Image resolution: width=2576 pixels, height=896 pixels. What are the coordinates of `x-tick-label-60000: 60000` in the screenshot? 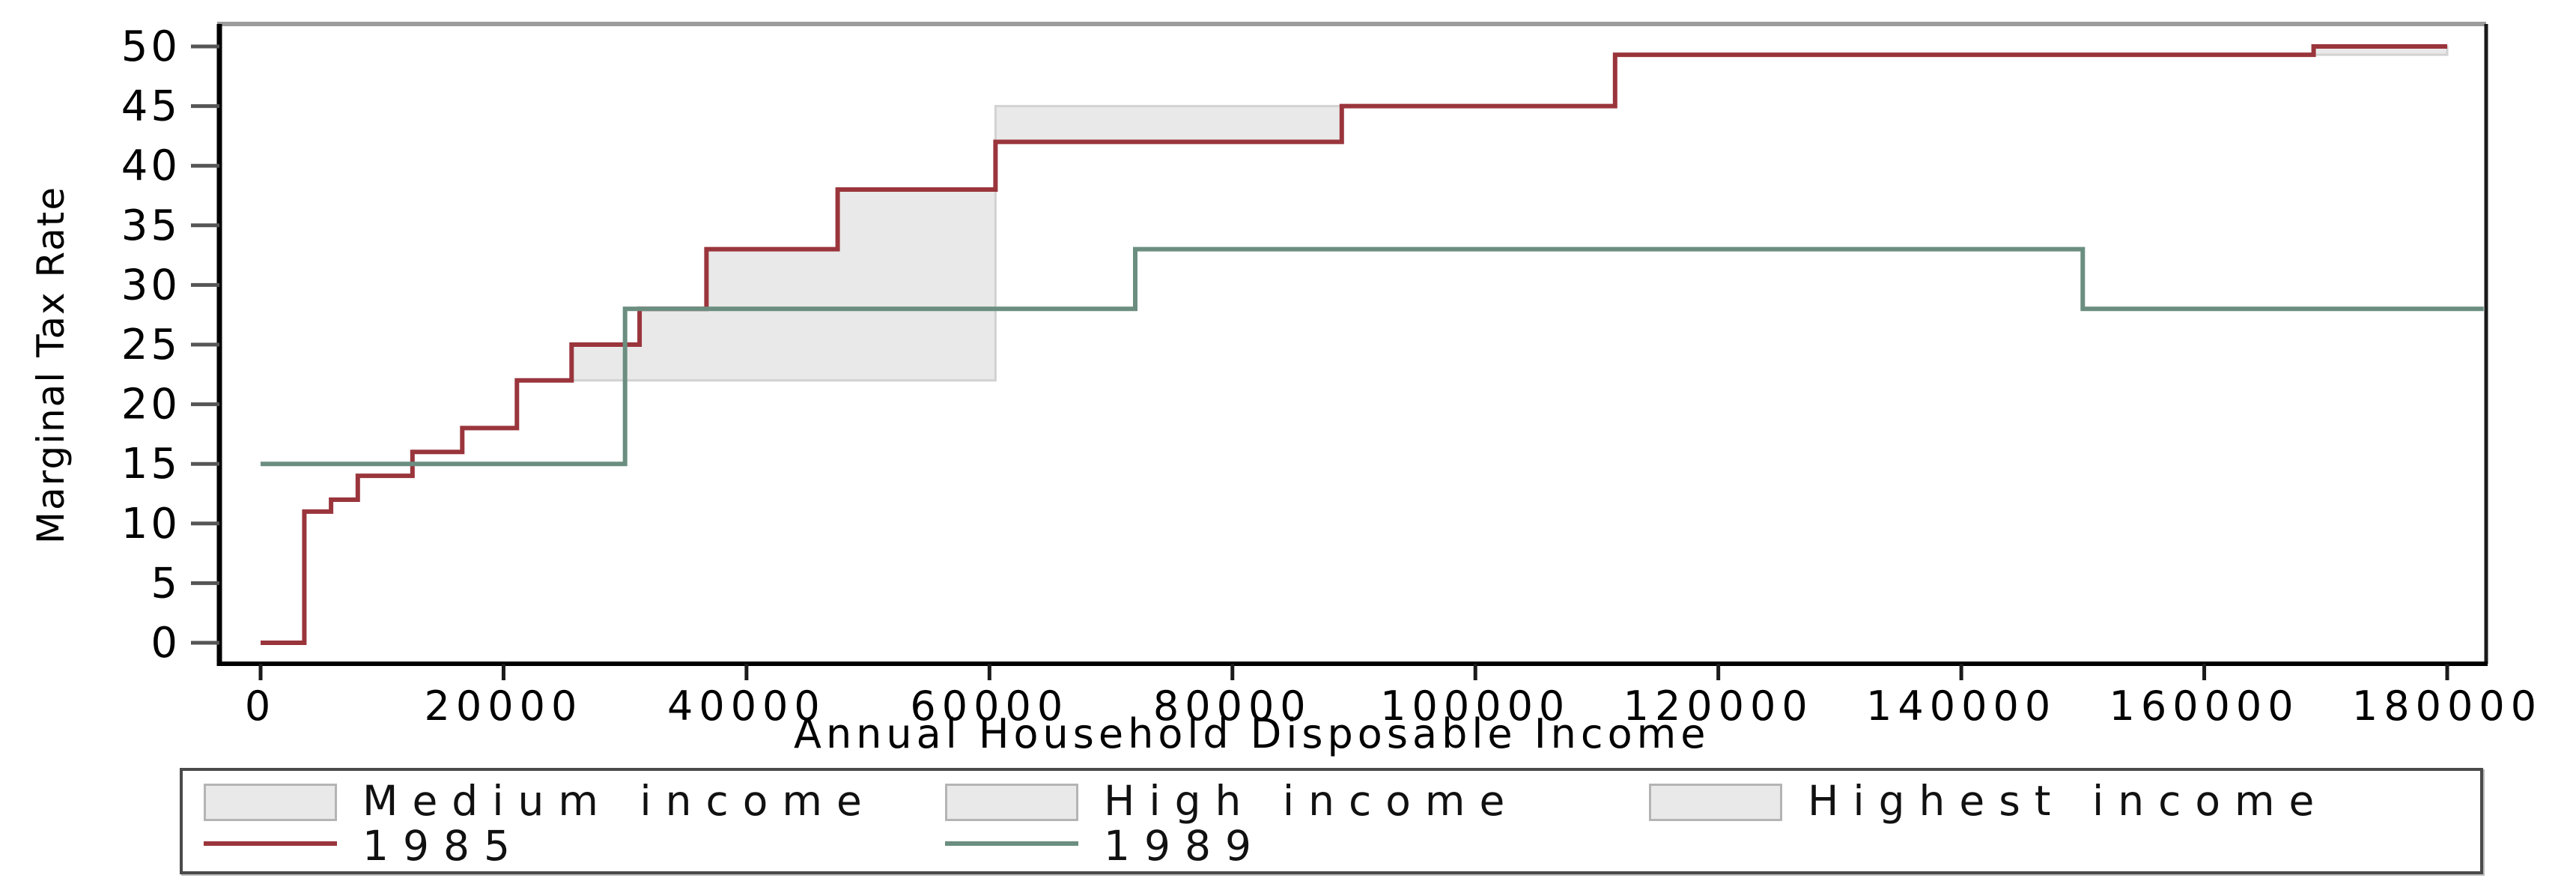 It's located at (989, 706).